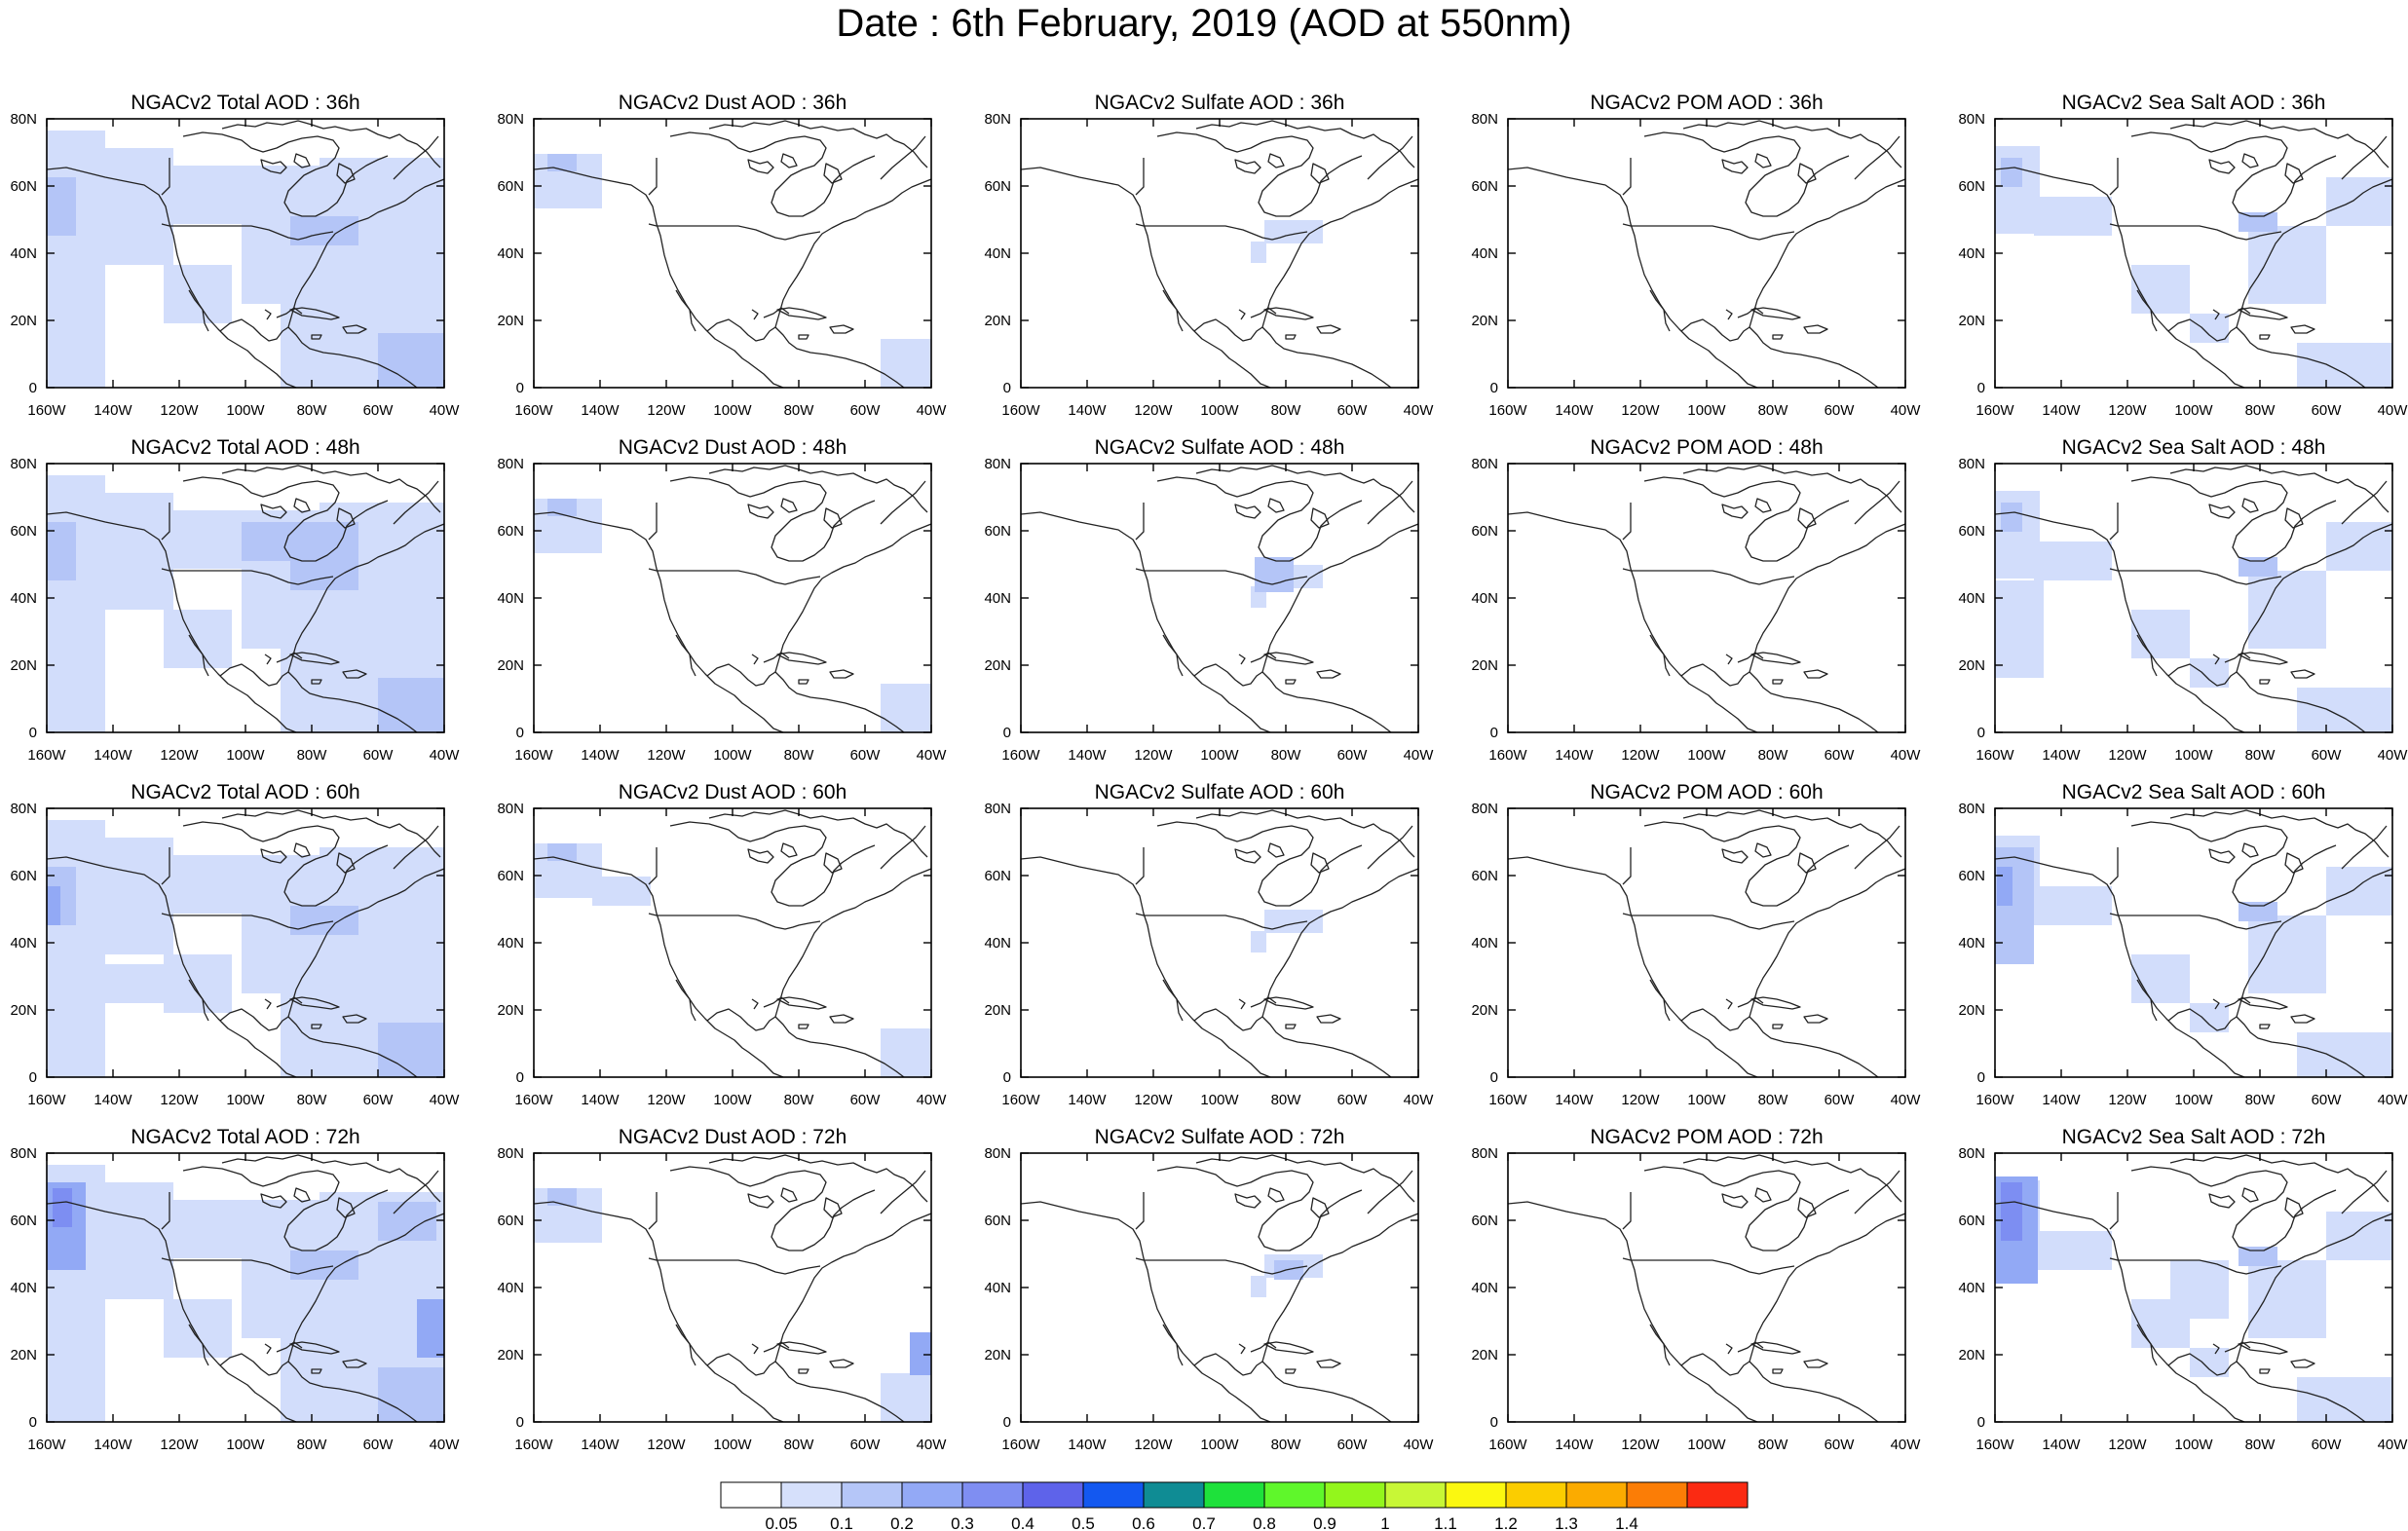 This screenshot has height=1531, width=2408. What do you see at coordinates (1264, 1522) in the screenshot?
I see `colorbar-label: 0.8` at bounding box center [1264, 1522].